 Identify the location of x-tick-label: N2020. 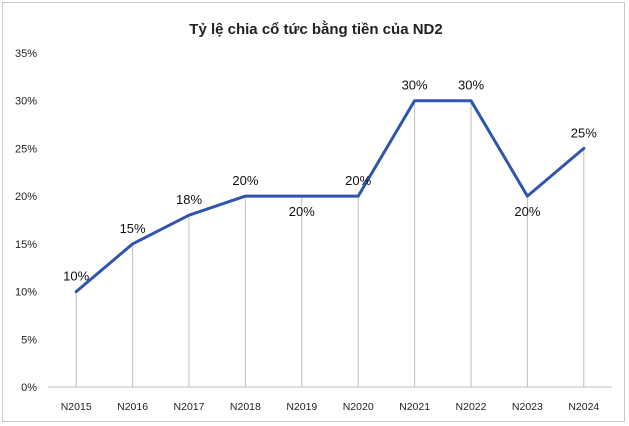
(358, 407).